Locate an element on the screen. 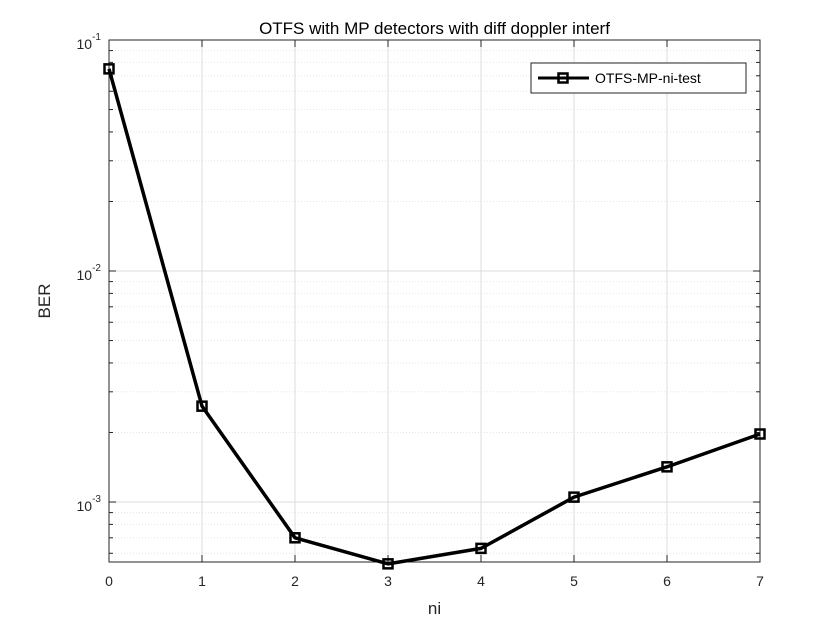  x-tick-label: 5 is located at coordinates (574, 581).